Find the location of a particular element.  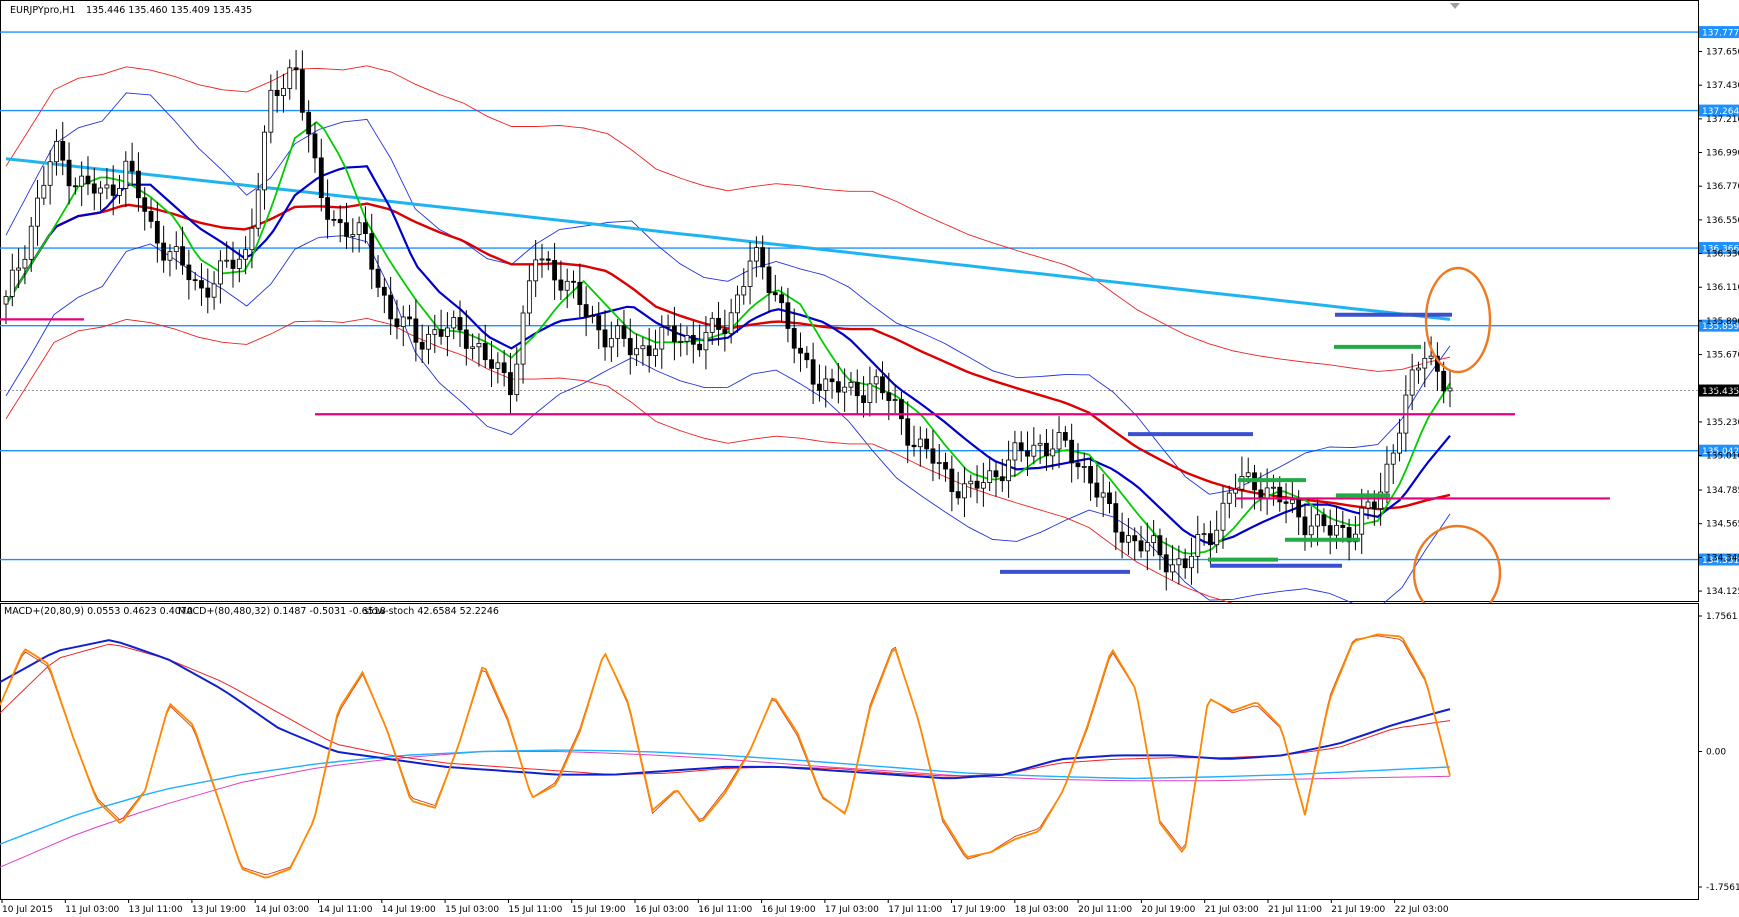

level-label: 136.366 is located at coordinates (1720, 250).